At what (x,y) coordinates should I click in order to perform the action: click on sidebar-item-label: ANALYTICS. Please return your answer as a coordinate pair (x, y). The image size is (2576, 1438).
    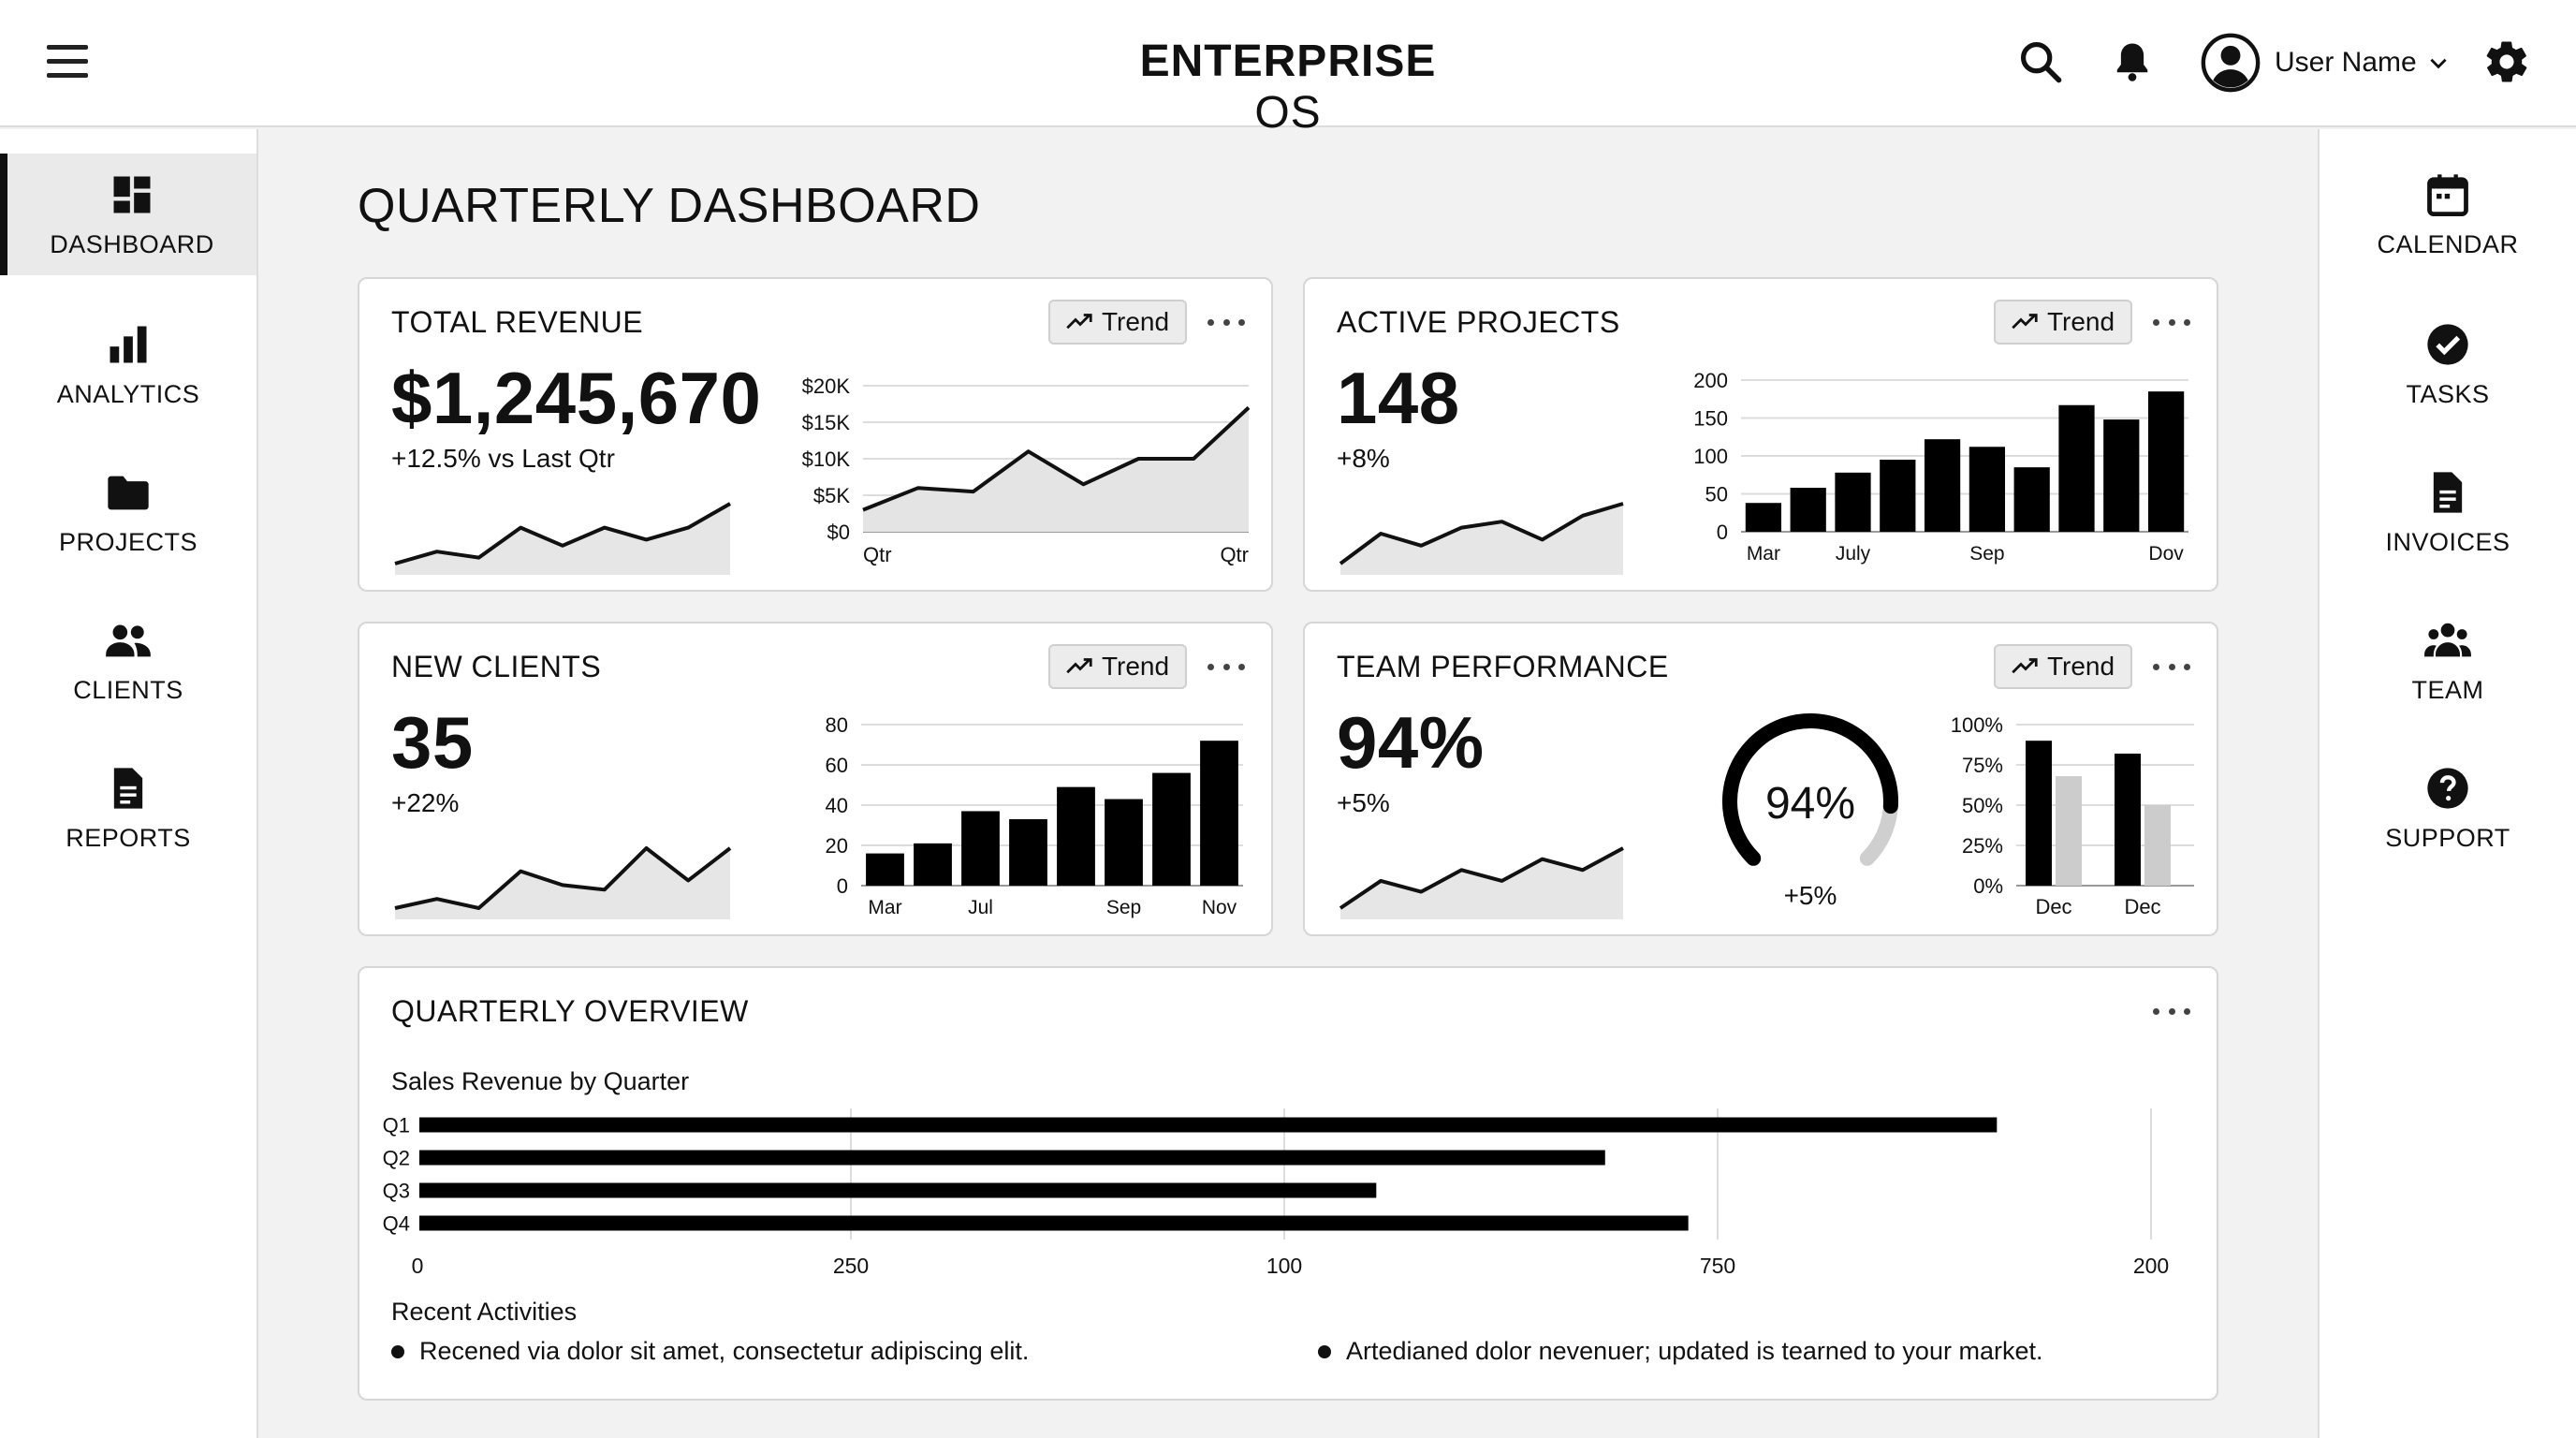
    Looking at the image, I should click on (128, 393).